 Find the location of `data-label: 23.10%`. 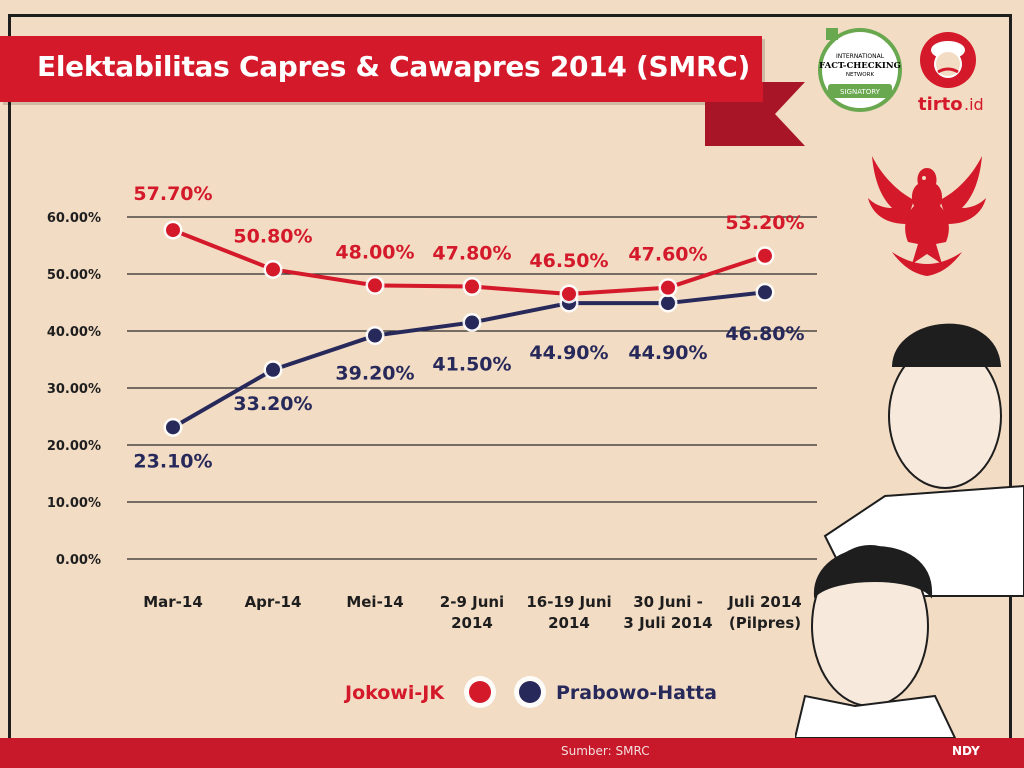

data-label: 23.10% is located at coordinates (172, 461).